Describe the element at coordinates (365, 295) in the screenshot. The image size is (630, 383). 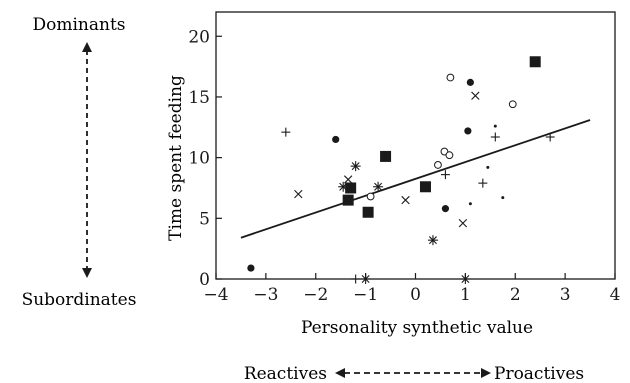
I see `x-tick-label: −1` at that location.